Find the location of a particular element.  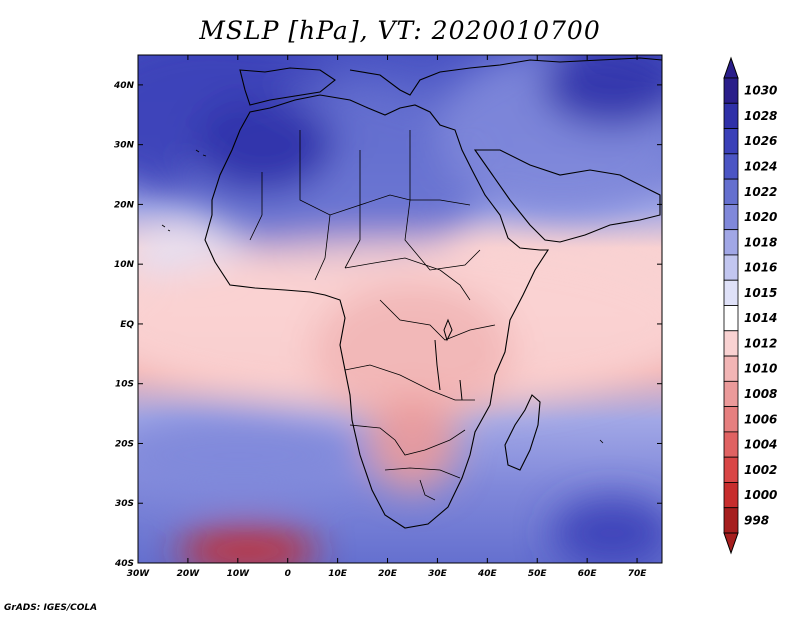

colorbar-label: 1002 is located at coordinates (760, 470).